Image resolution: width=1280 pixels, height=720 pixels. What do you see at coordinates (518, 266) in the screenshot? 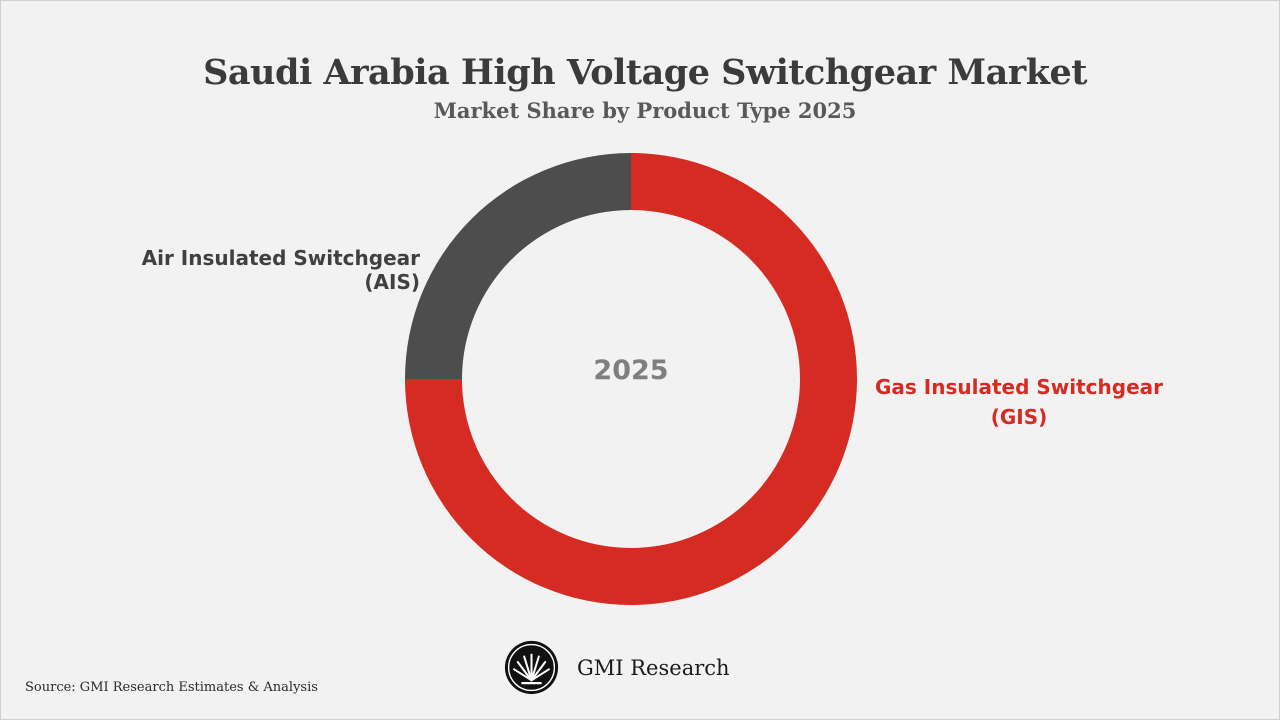
I see `donut-slice-ais` at bounding box center [518, 266].